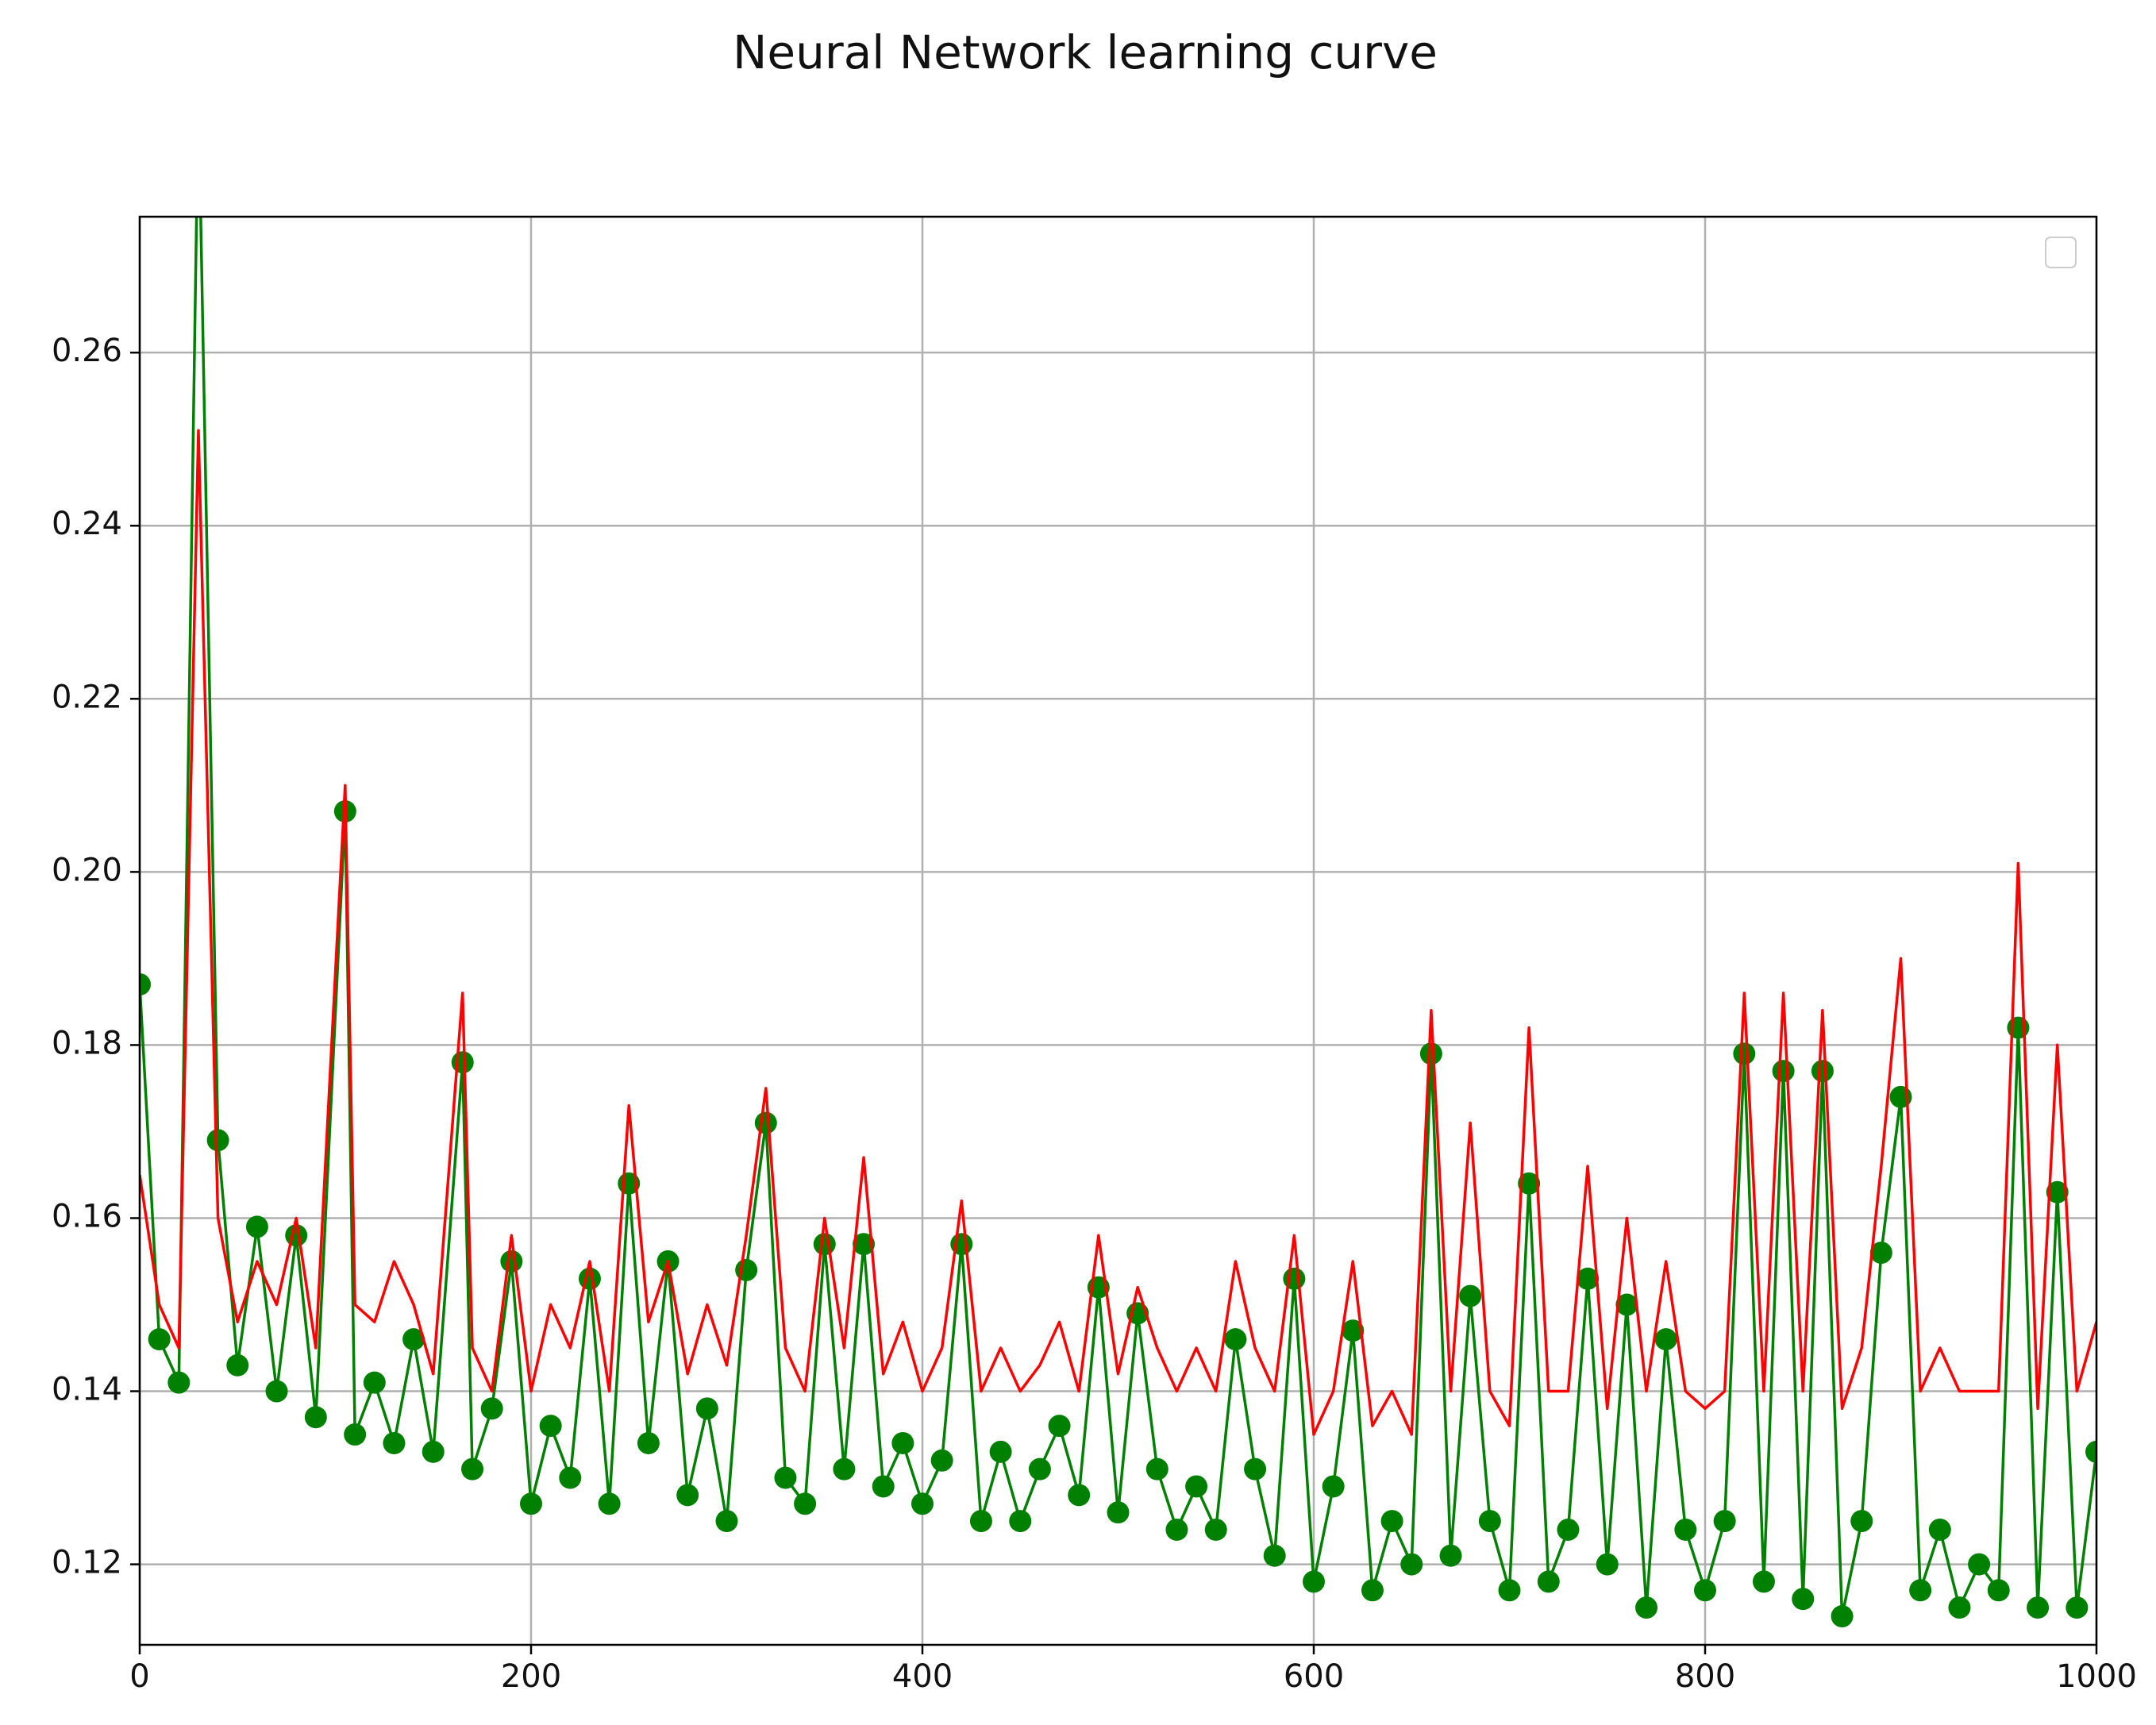 The width and height of the screenshot is (2156, 1725). Describe the element at coordinates (923, 1676) in the screenshot. I see `x-tick-label: 400` at that location.